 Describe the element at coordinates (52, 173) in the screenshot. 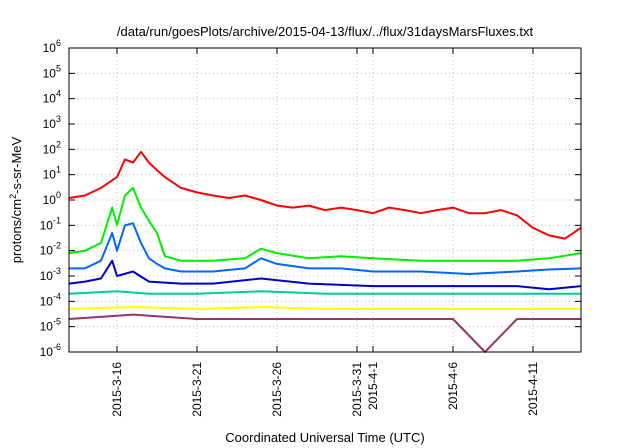

I see `y-tick-label: 10¹` at that location.